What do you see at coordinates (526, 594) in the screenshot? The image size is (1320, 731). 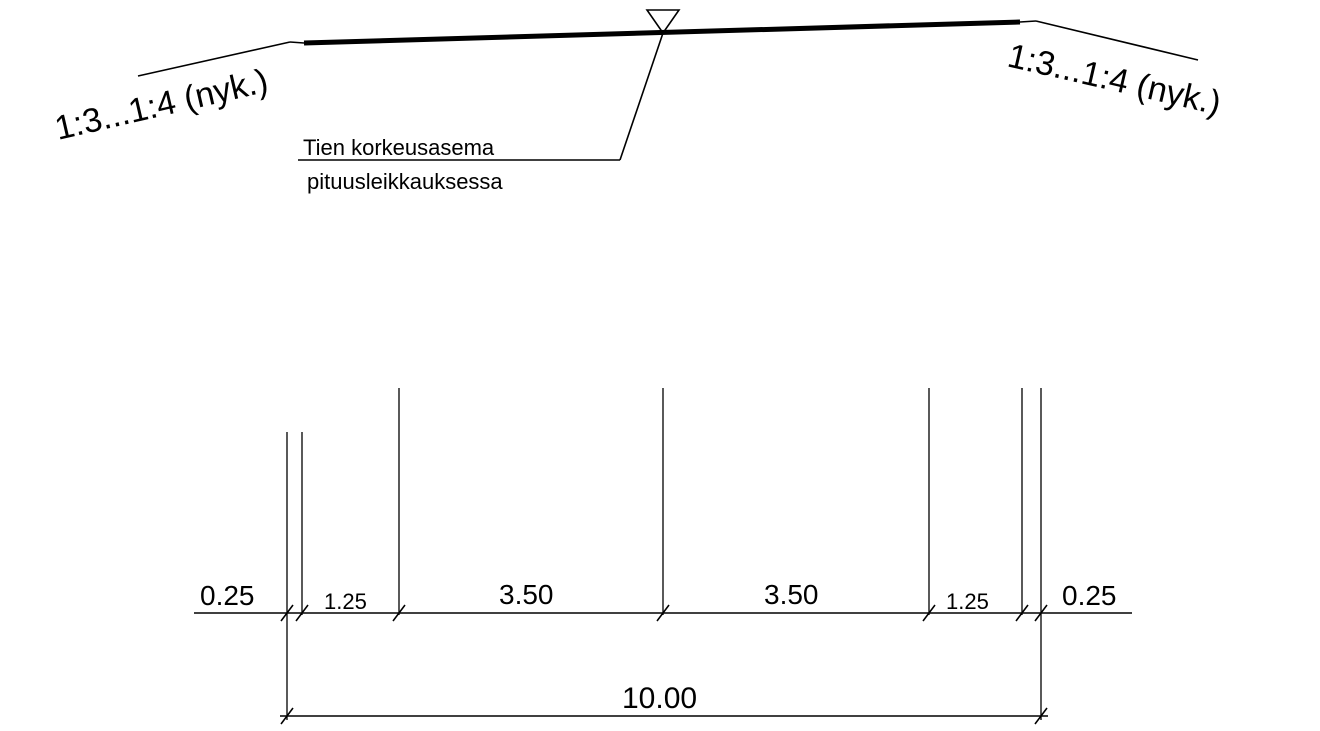 I see `dim-left-lane: 3.50` at bounding box center [526, 594].